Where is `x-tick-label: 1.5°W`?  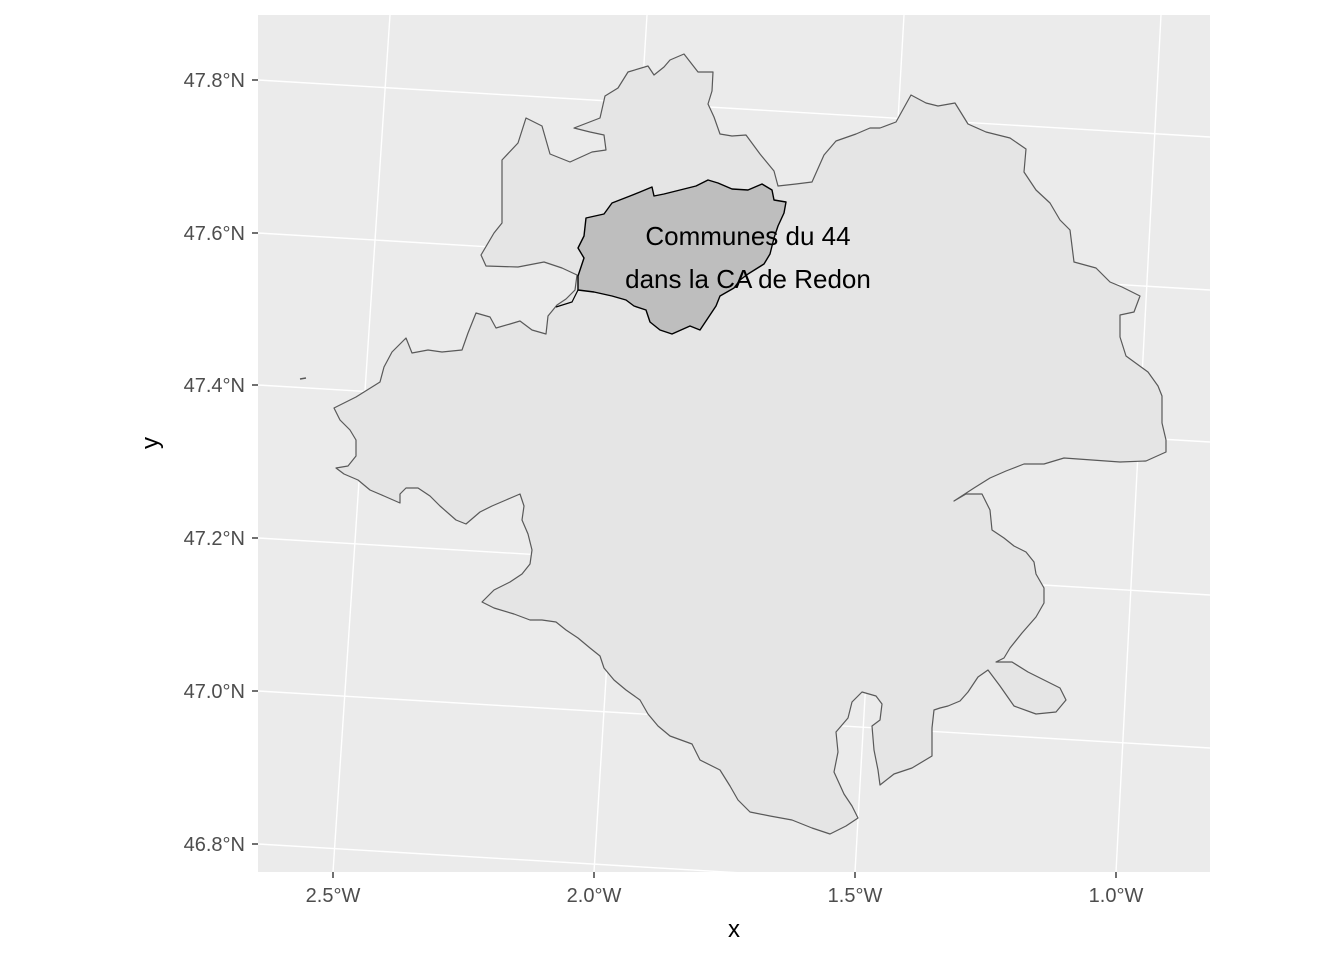 x-tick-label: 1.5°W is located at coordinates (855, 896).